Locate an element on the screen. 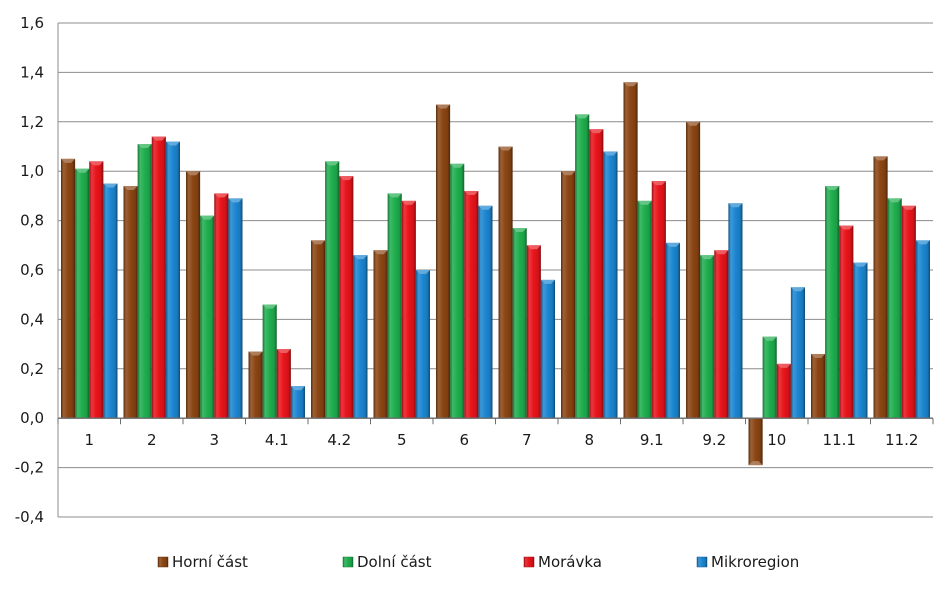 This screenshot has width=945, height=591. x-tick-label: 11.2 is located at coordinates (901, 440).